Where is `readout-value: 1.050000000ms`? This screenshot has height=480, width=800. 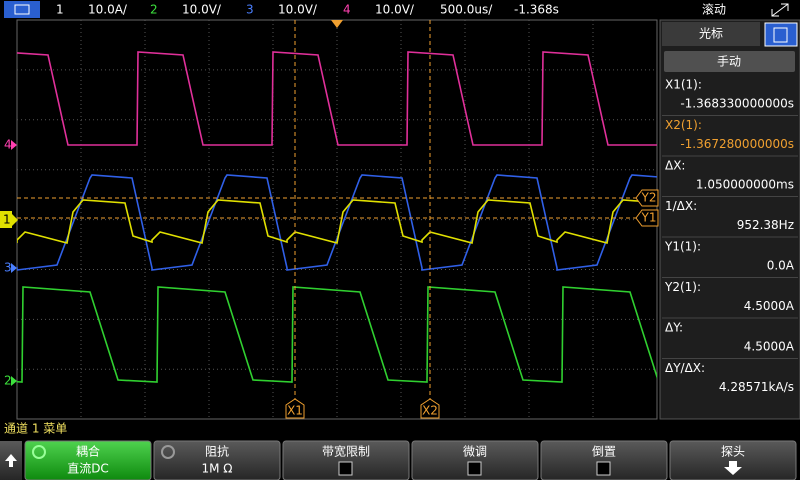 readout-value: 1.050000000ms is located at coordinates (745, 185).